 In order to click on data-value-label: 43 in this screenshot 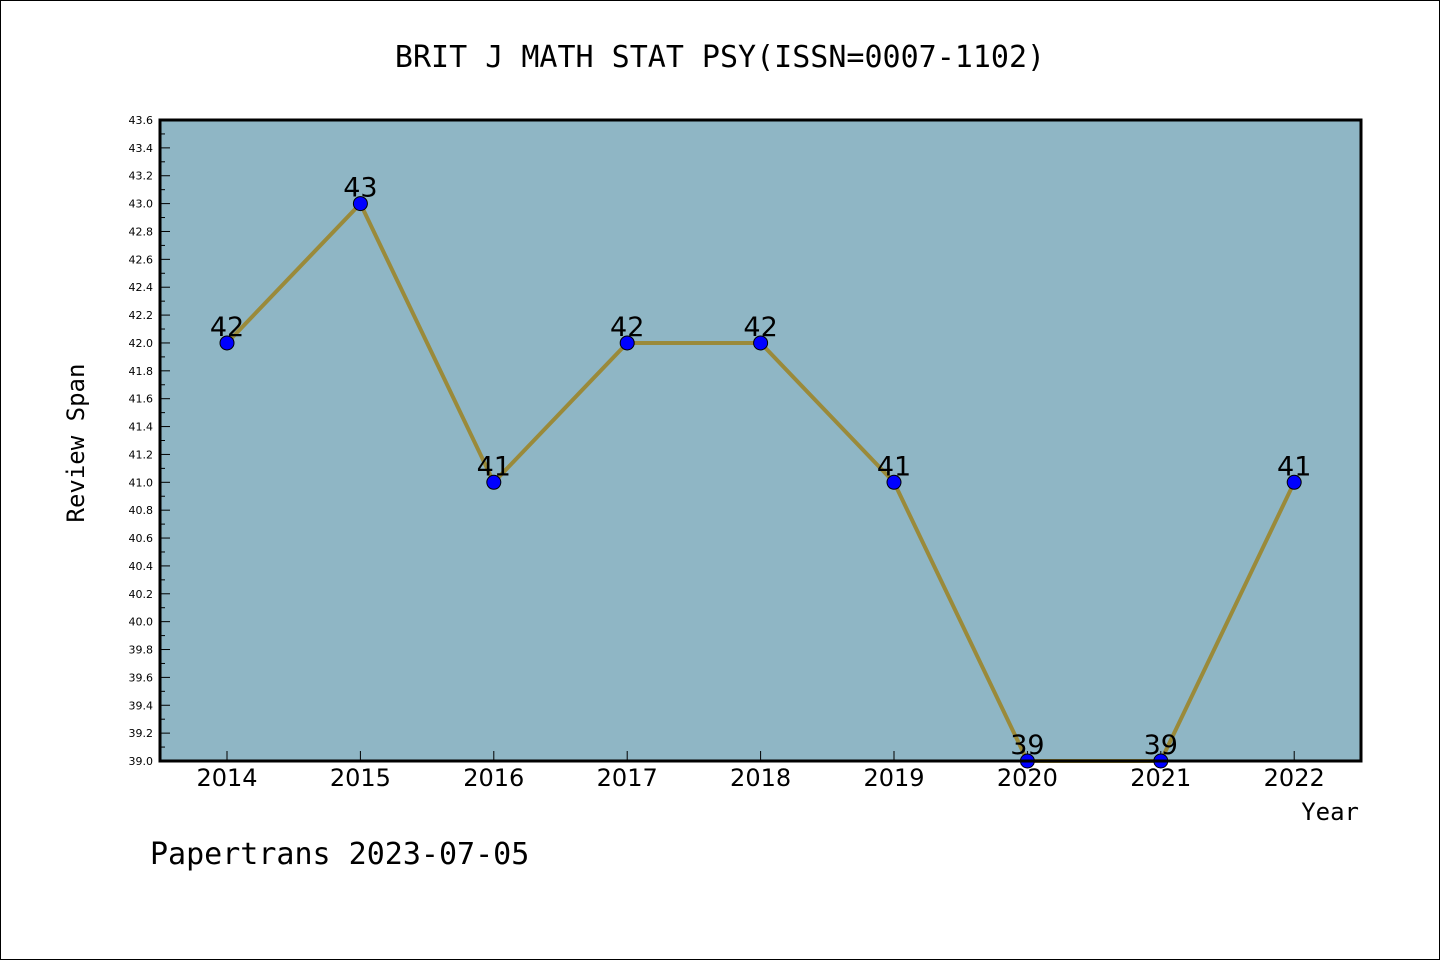, I will do `click(360, 188)`.